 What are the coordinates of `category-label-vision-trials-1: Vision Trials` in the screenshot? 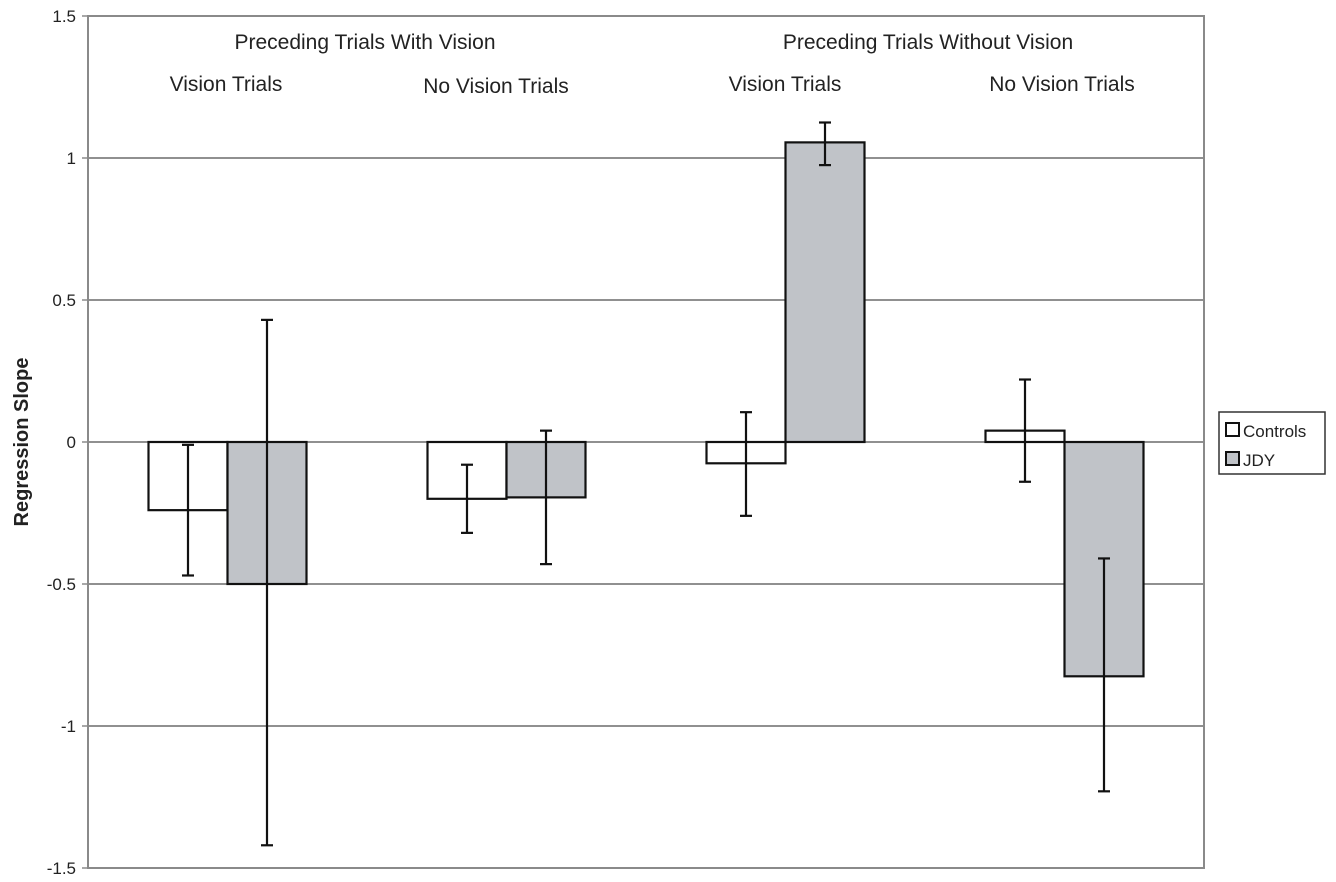 It's located at (226, 84).